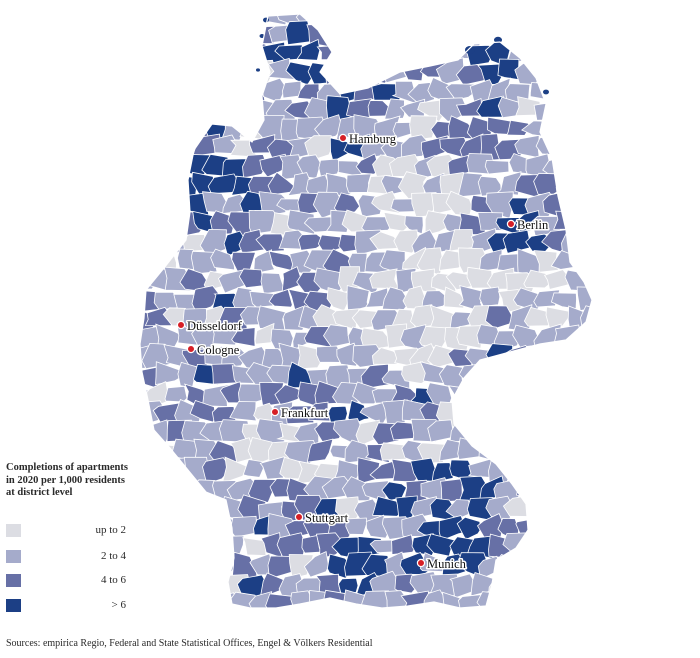  What do you see at coordinates (442, 564) in the screenshot?
I see `city-munich: Munich` at bounding box center [442, 564].